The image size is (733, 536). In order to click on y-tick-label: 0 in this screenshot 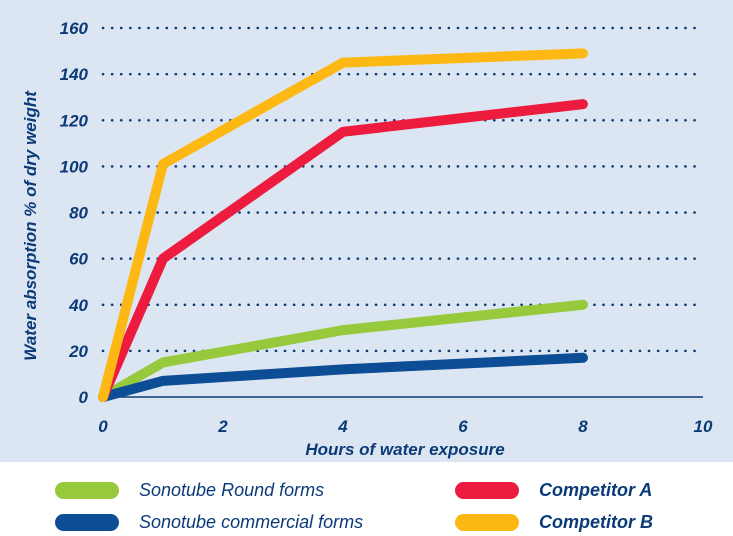, I will do `click(84, 397)`.